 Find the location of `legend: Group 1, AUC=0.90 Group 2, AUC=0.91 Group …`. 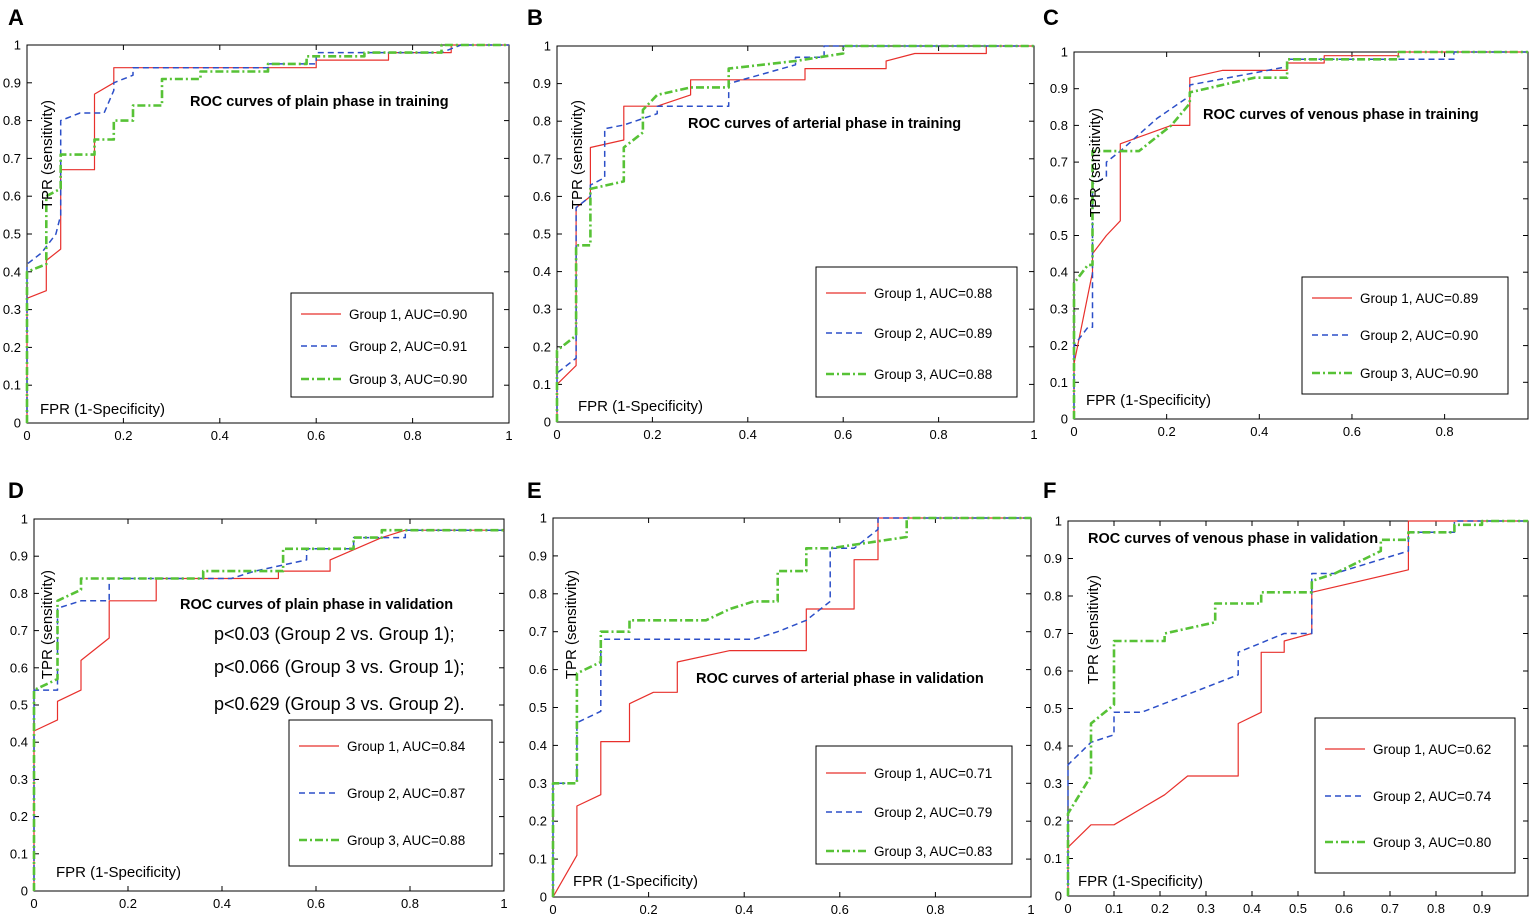

legend: Group 1, AUC=0.90 Group 2, AUC=0.91 Group … is located at coordinates (392, 345).